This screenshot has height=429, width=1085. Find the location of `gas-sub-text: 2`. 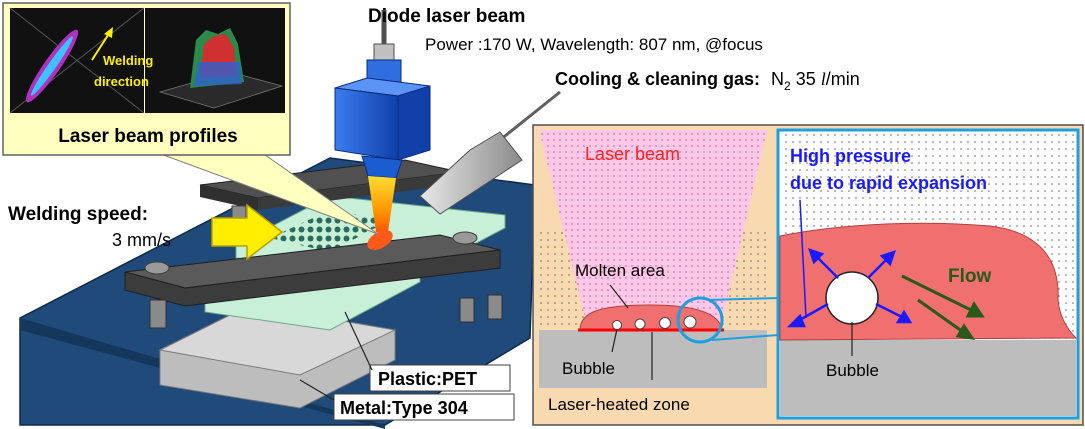

gas-sub-text: 2 is located at coordinates (787, 86).